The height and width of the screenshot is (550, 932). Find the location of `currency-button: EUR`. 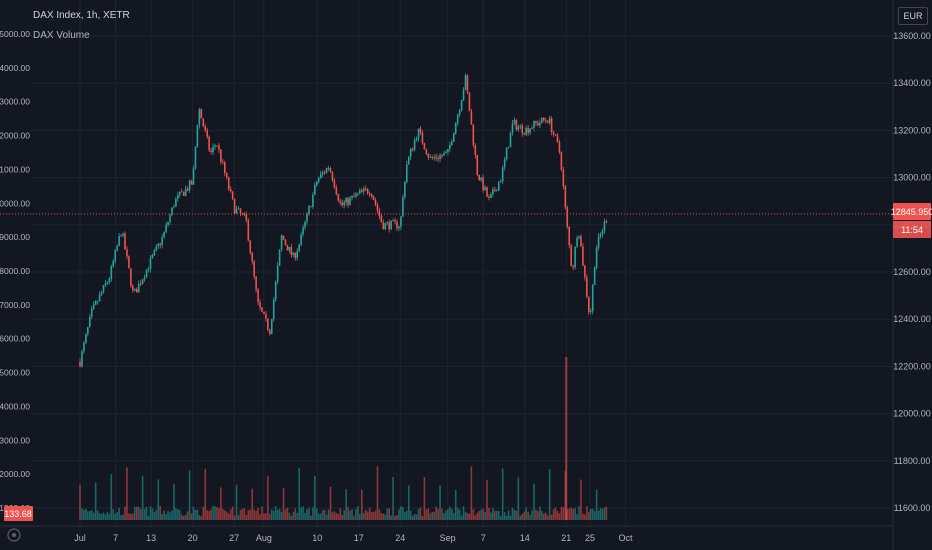

currency-button: EUR is located at coordinates (913, 16).